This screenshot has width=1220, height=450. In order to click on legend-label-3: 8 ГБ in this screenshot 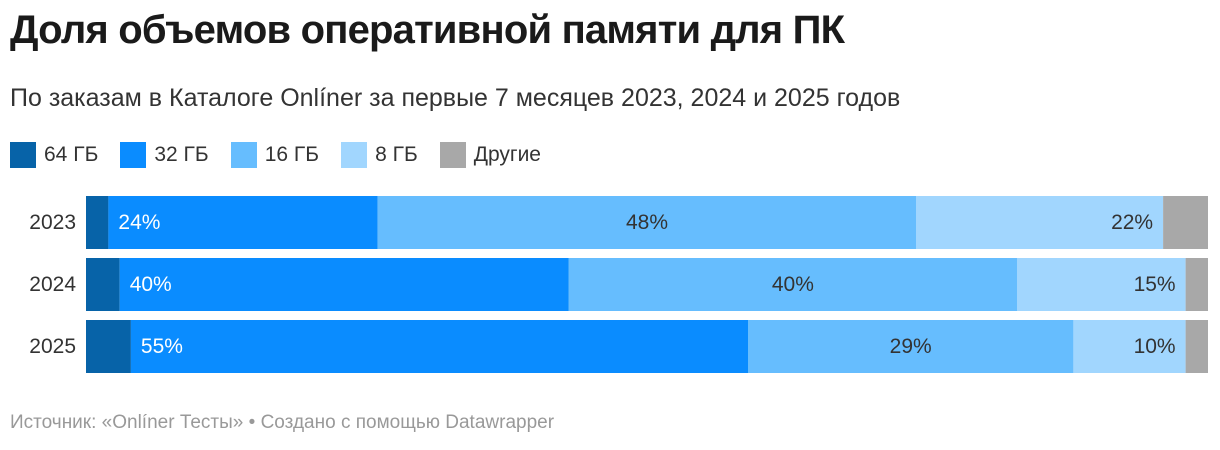, I will do `click(396, 154)`.